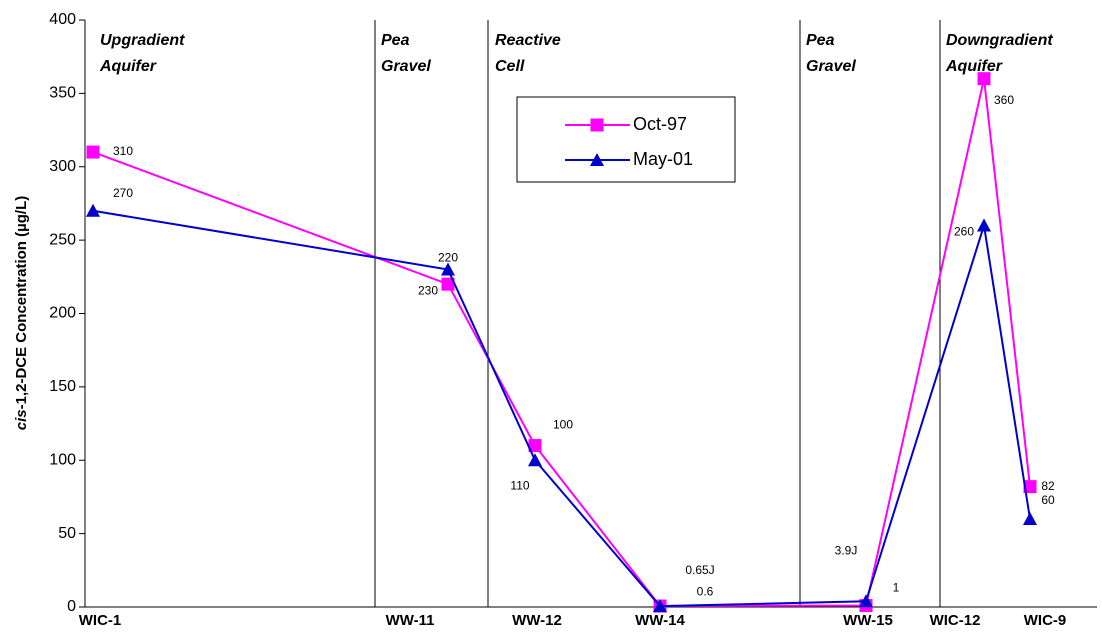 Image resolution: width=1102 pixels, height=635 pixels. I want to click on zone-label: Reactive, so click(528, 40).